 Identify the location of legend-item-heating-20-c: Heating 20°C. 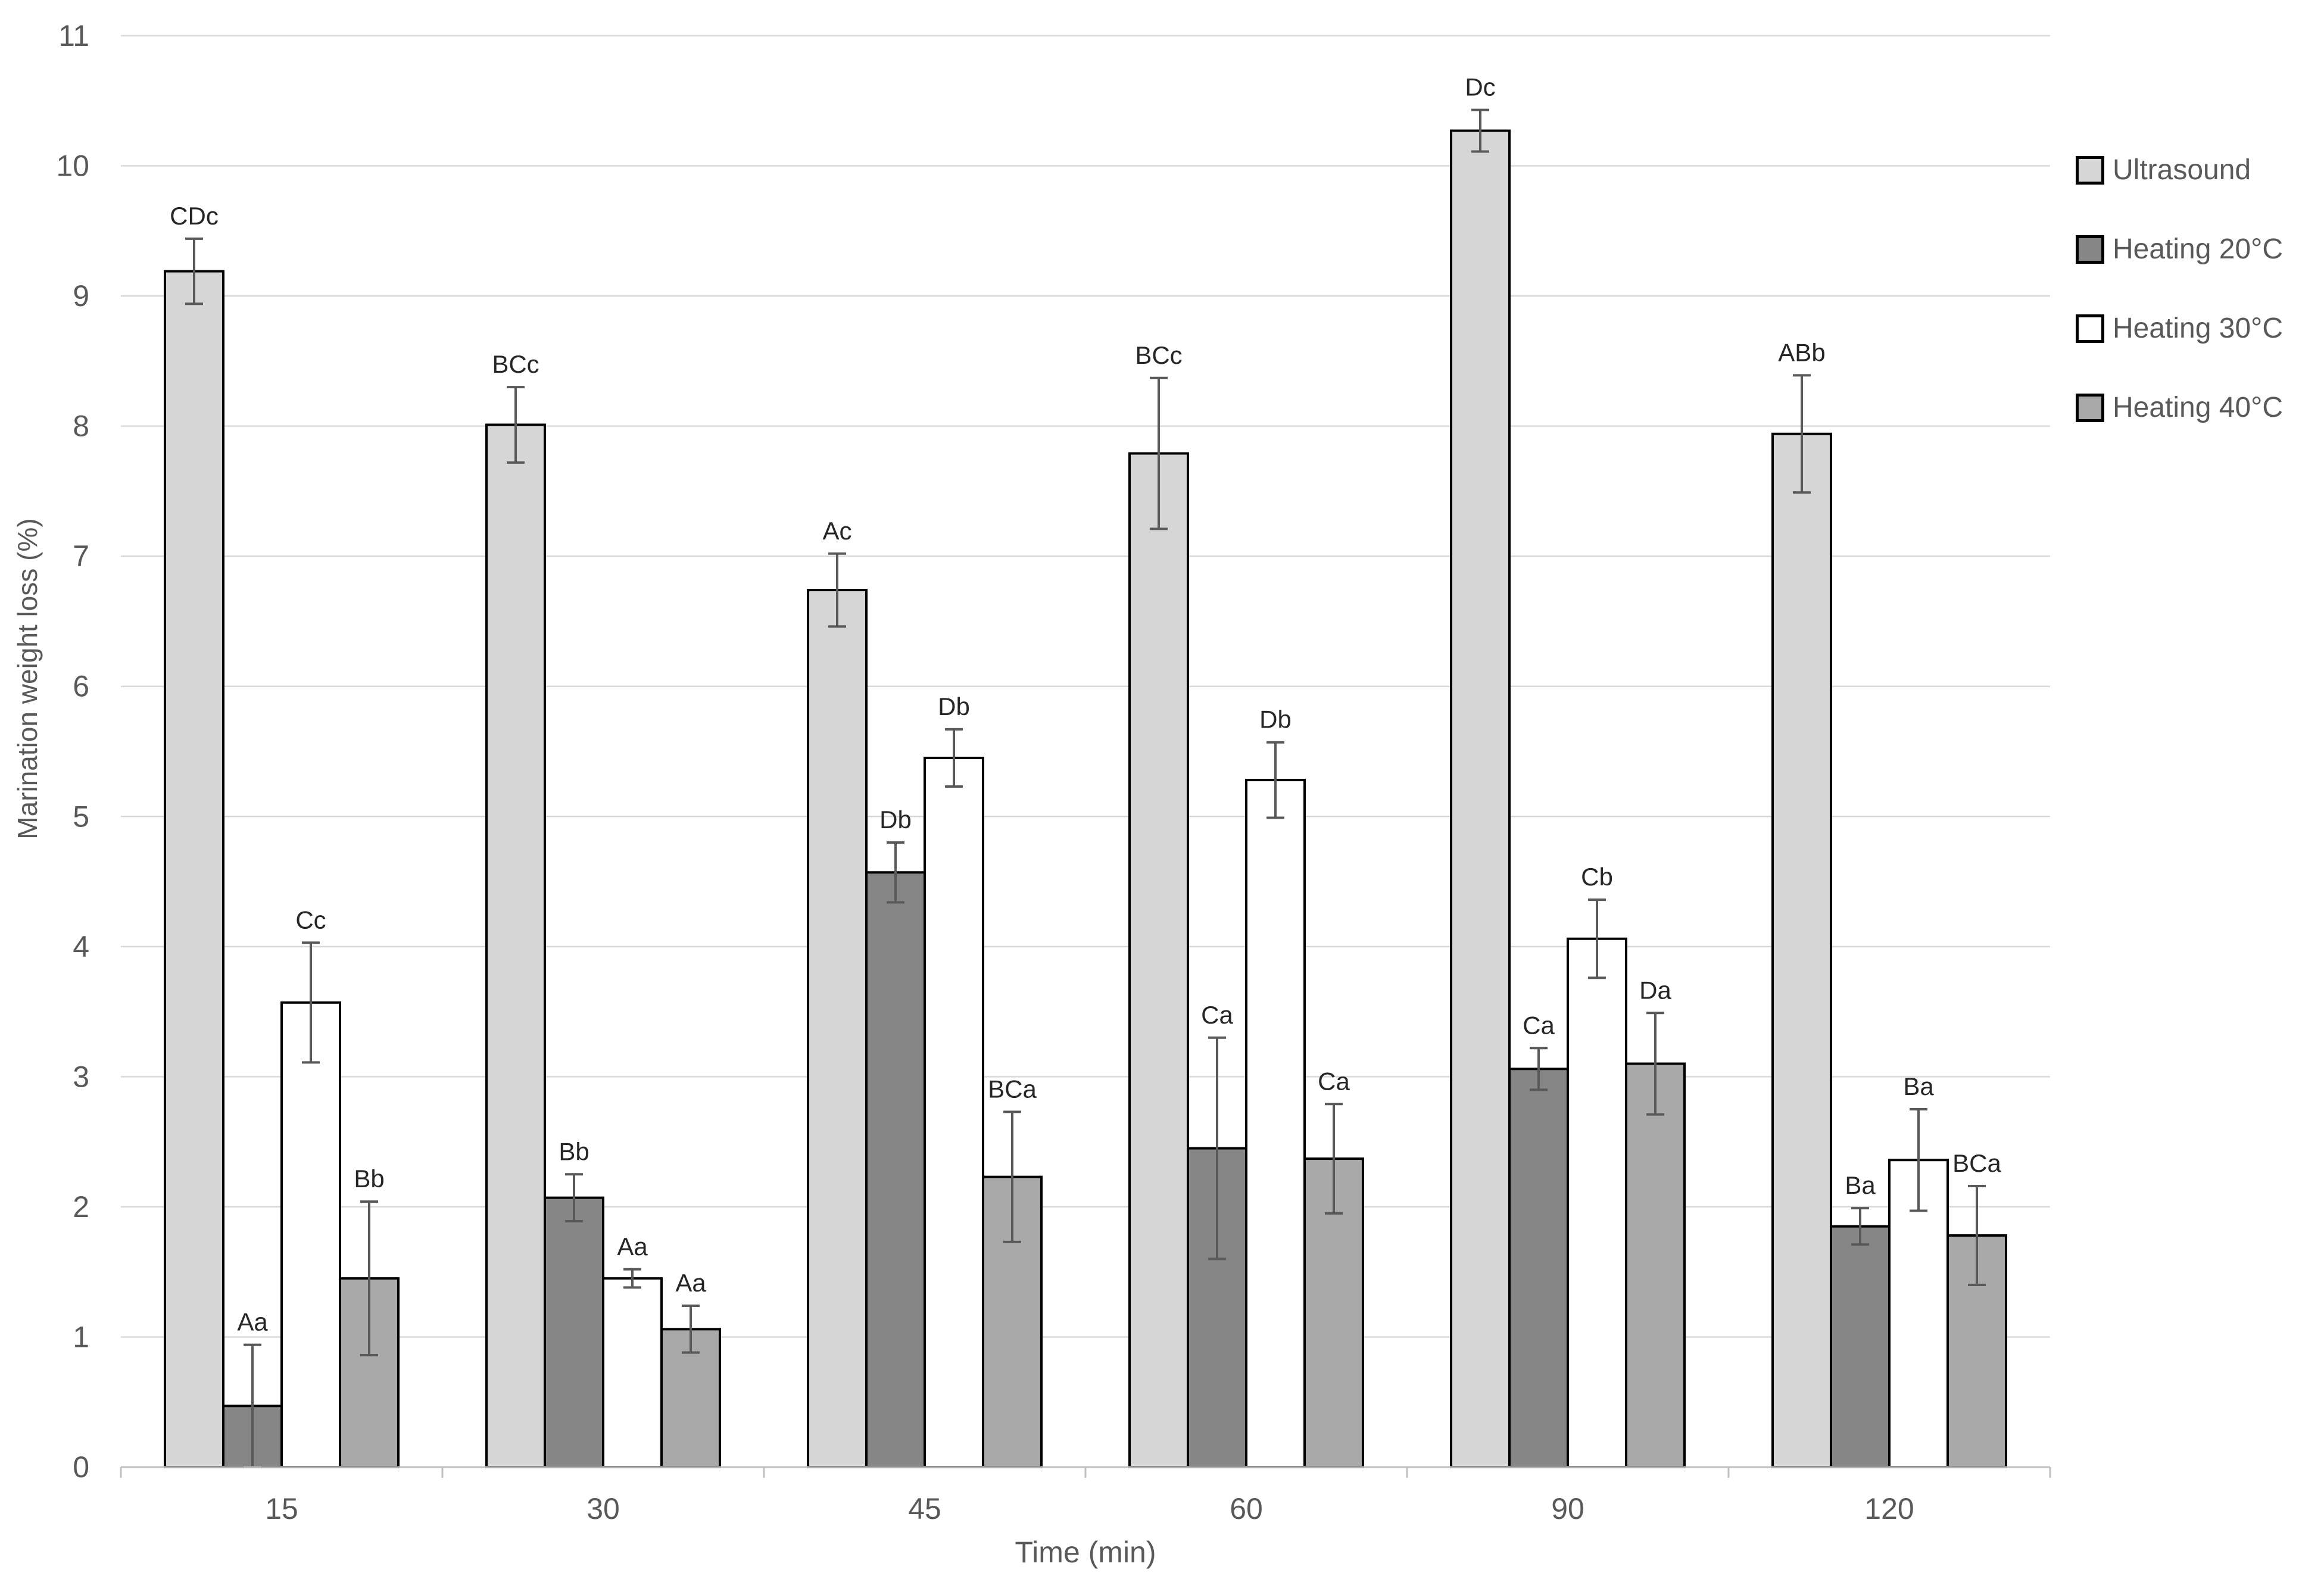
(2179, 249).